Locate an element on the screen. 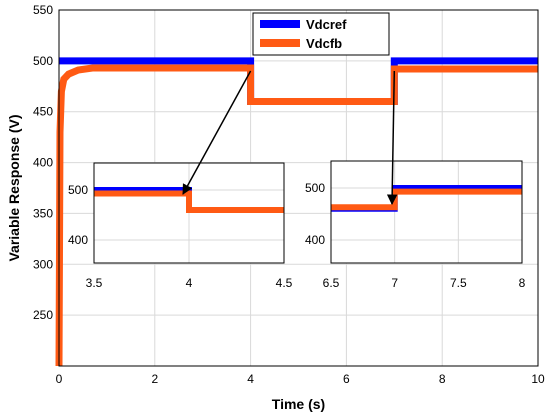  x-tick-label: 6 is located at coordinates (346, 379).